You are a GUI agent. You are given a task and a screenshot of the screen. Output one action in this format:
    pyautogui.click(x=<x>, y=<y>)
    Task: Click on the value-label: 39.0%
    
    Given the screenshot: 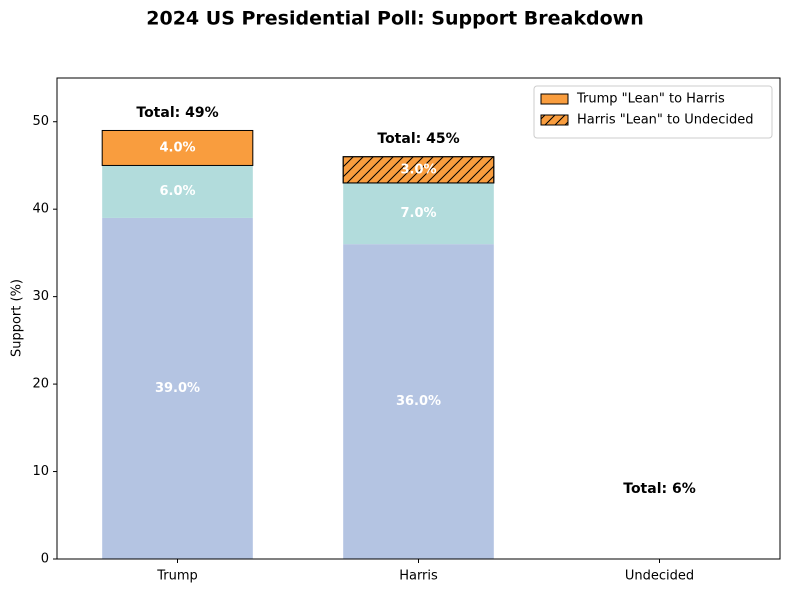 What is the action you would take?
    pyautogui.click(x=177, y=388)
    